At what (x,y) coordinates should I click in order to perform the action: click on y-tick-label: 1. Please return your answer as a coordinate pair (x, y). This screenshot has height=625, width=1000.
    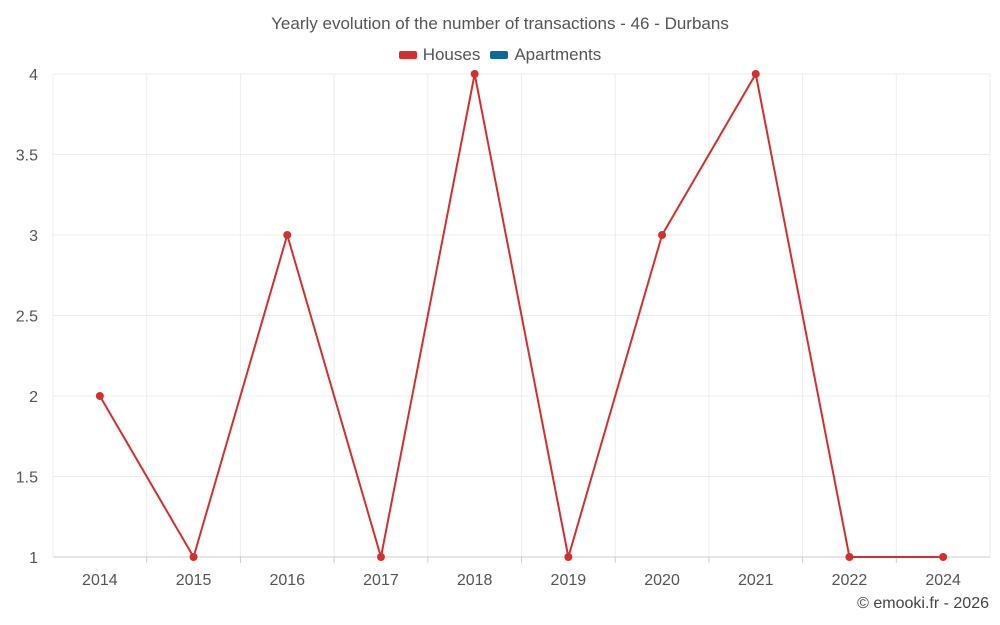
    Looking at the image, I should click on (33, 558).